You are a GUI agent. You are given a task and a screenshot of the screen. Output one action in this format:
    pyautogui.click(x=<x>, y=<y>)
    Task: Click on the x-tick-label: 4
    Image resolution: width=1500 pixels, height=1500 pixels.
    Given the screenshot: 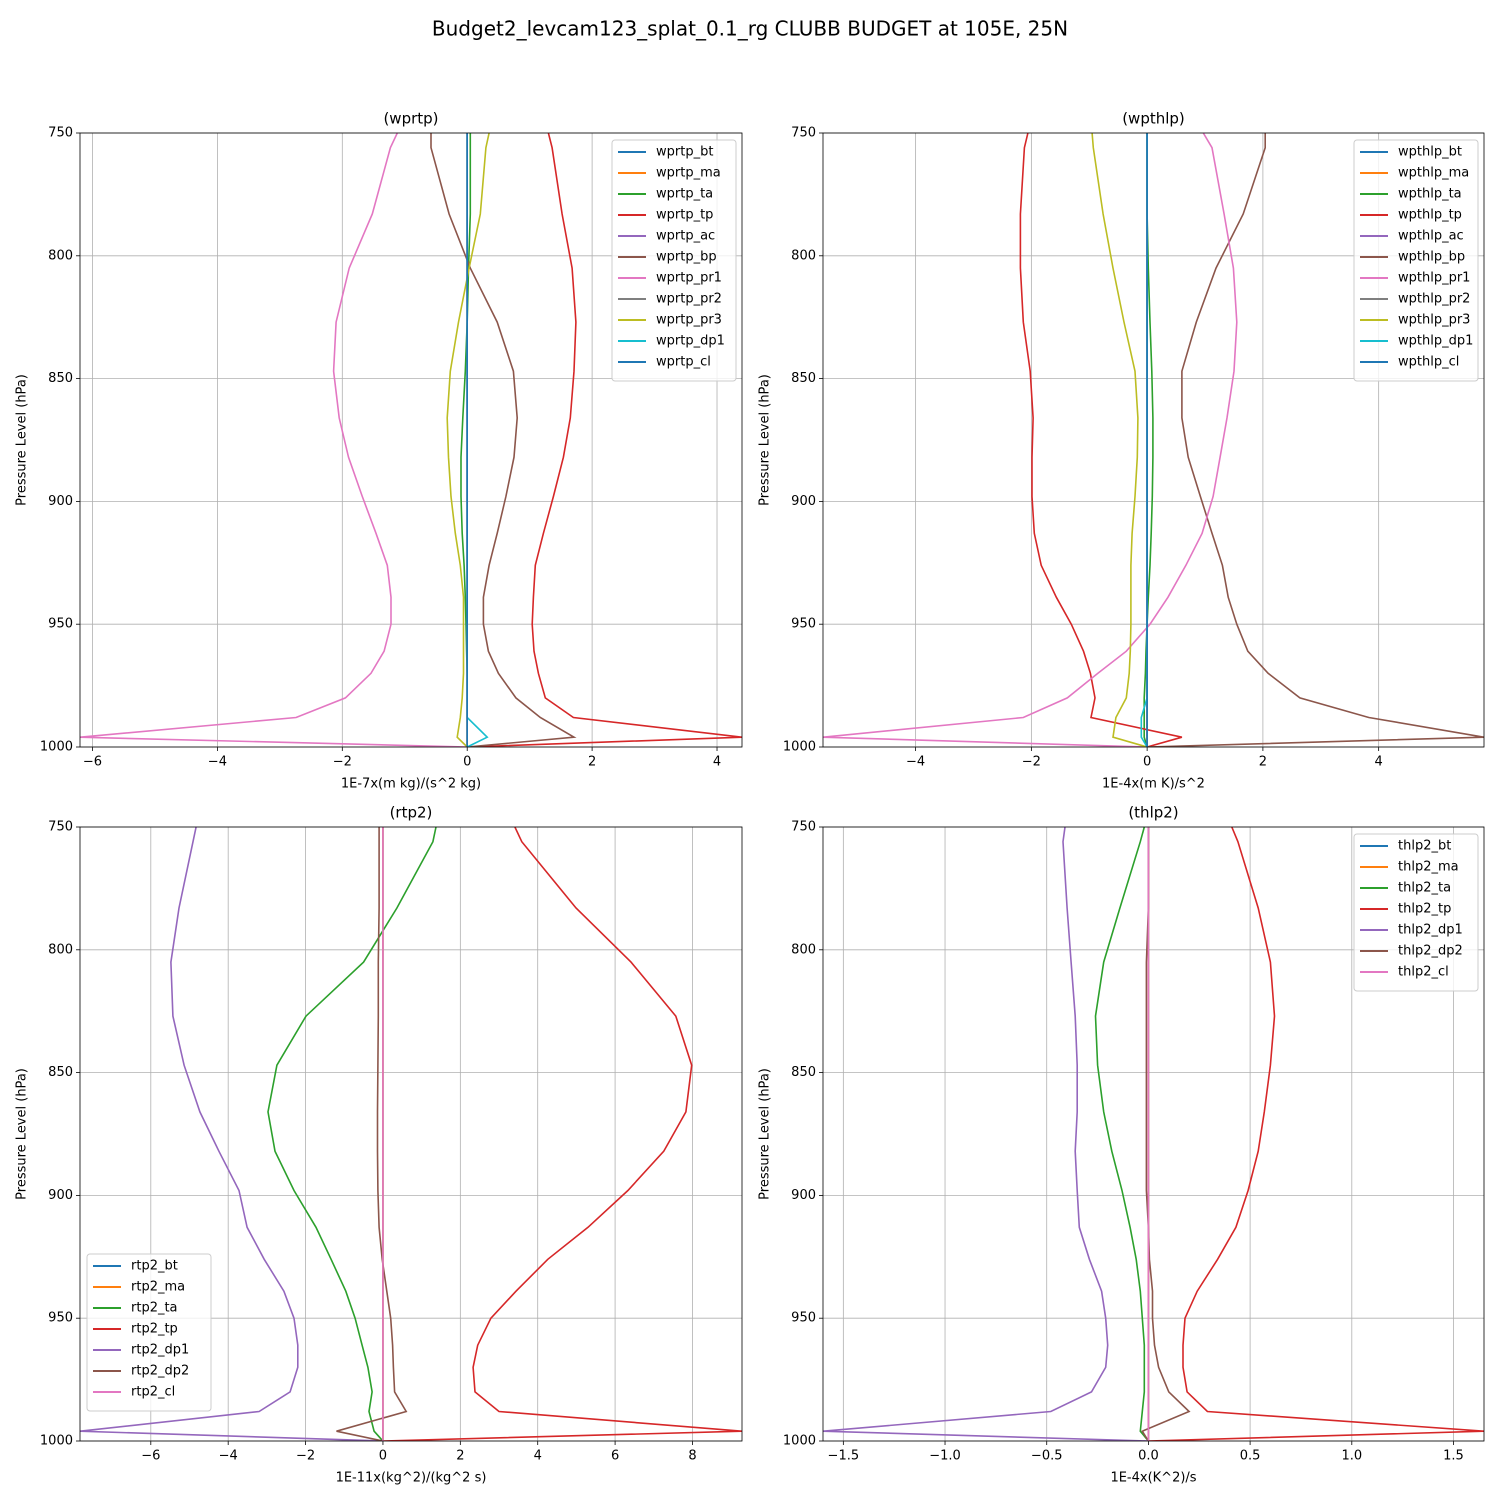 What is the action you would take?
    pyautogui.click(x=1379, y=762)
    